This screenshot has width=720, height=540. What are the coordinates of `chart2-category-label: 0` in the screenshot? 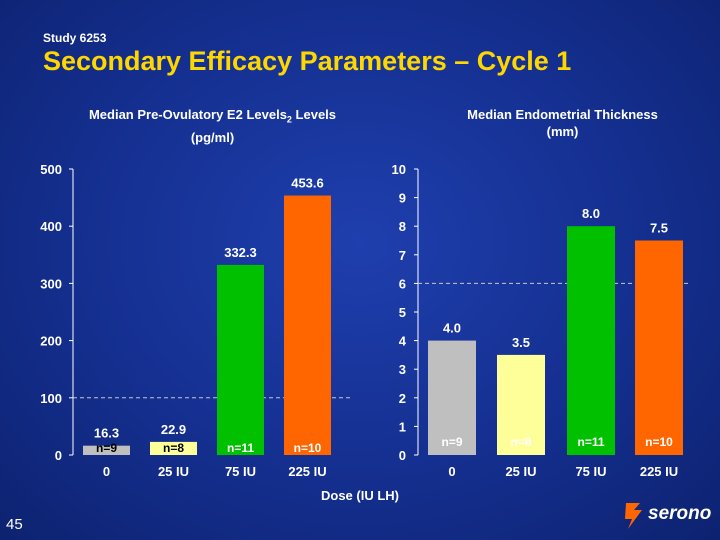 It's located at (451, 471).